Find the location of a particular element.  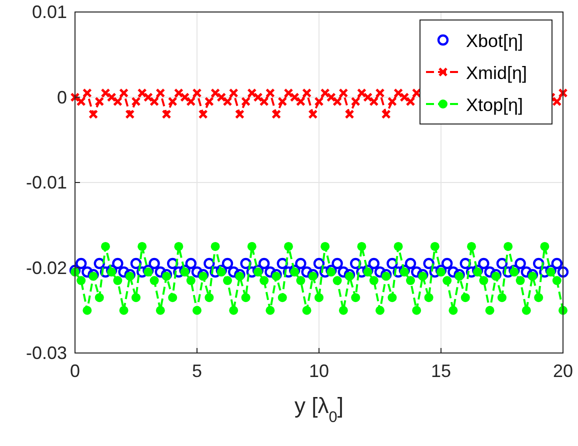

y-tick-label: -0.02 is located at coordinates (46, 268).